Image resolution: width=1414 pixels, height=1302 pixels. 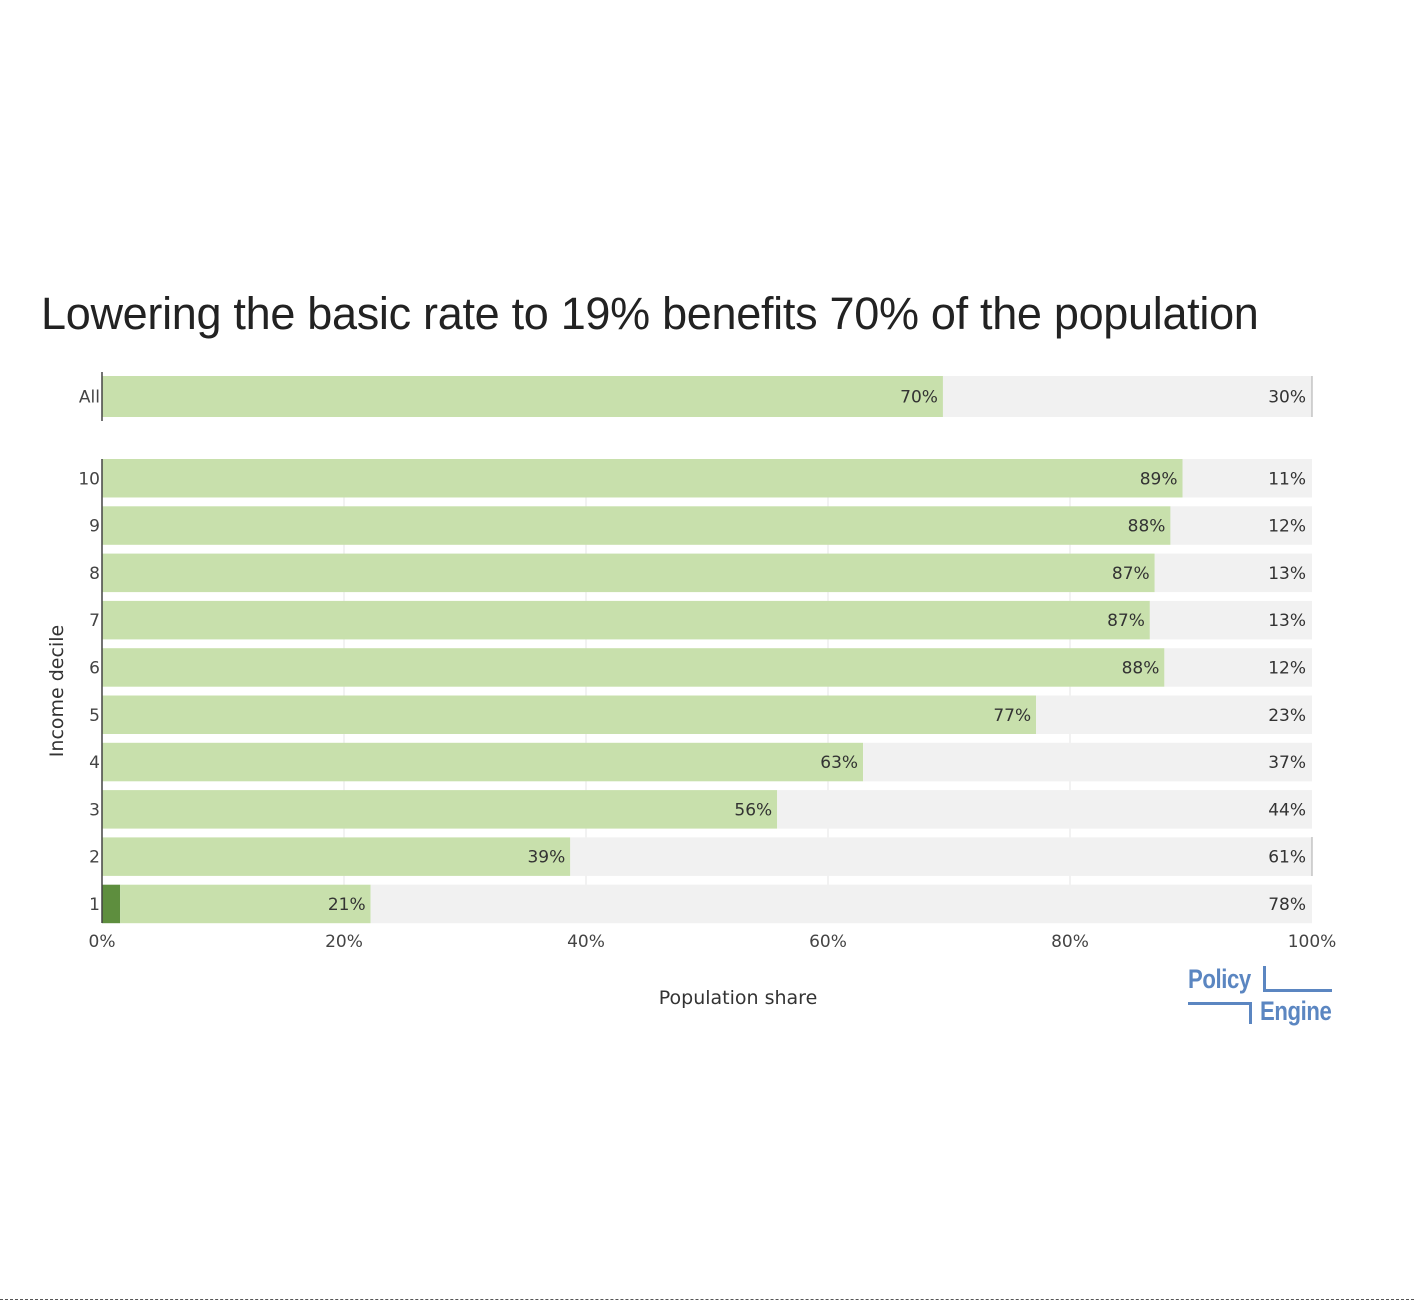 What do you see at coordinates (94, 621) in the screenshot?
I see `category-label: 7` at bounding box center [94, 621].